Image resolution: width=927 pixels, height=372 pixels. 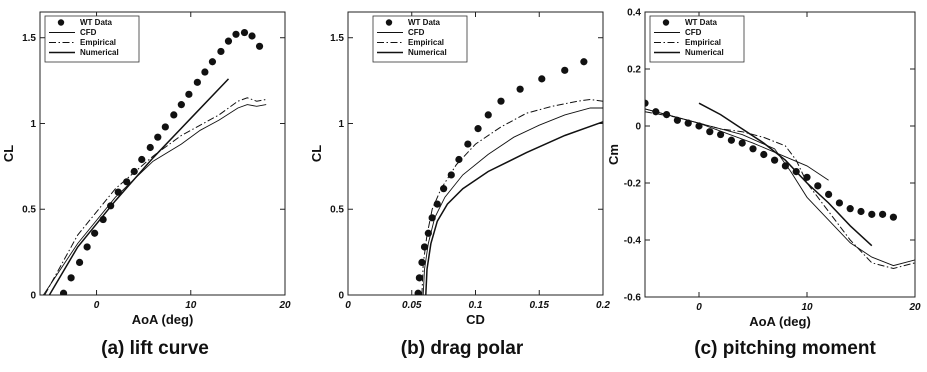 I want to click on plot-area, so click(x=780, y=184).